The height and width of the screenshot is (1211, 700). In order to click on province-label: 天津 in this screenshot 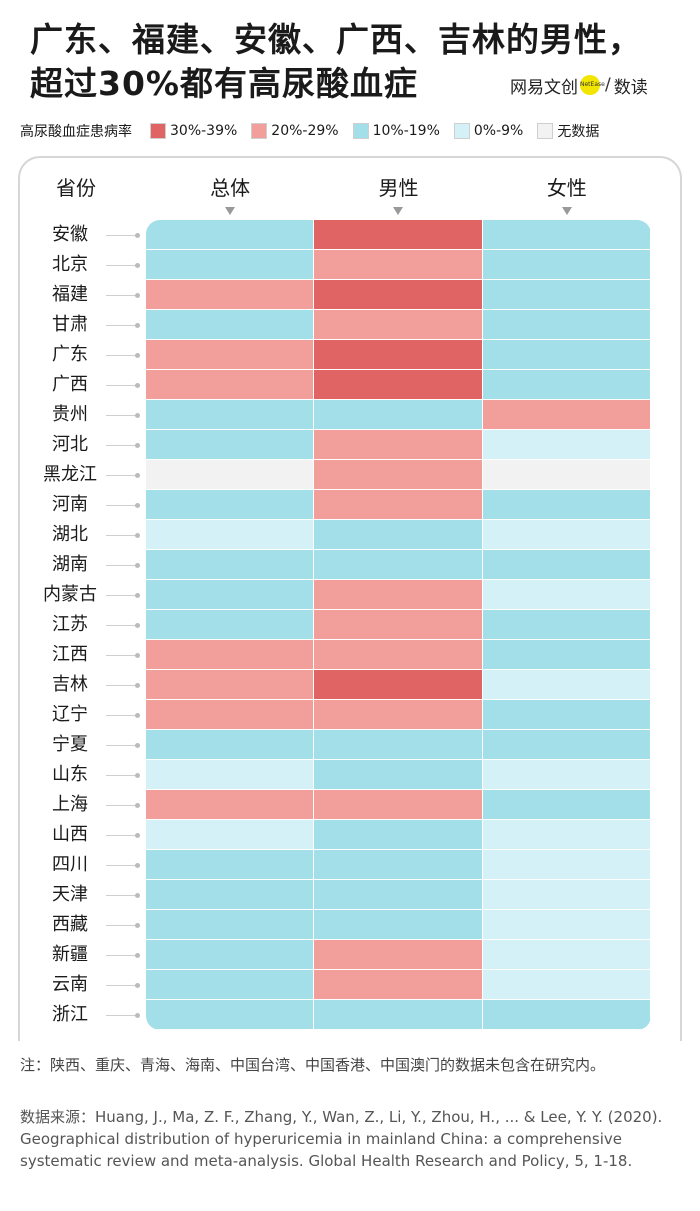, I will do `click(70, 894)`.